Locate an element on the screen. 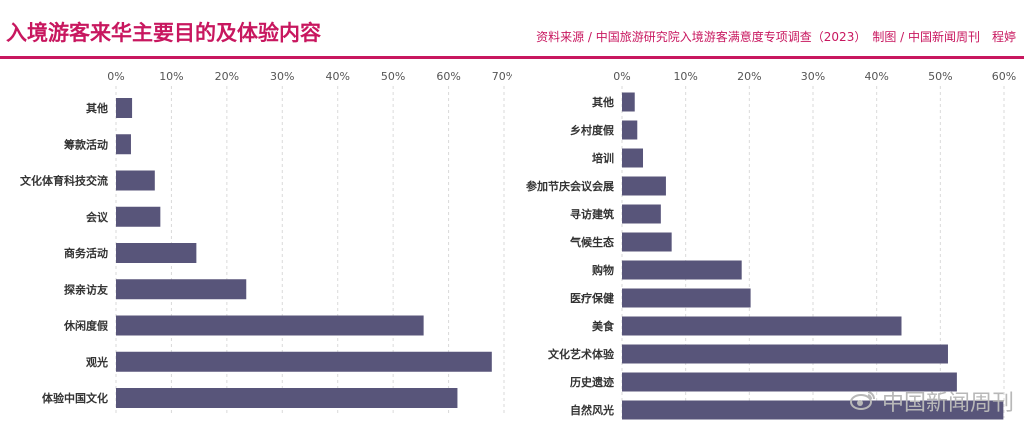  watermark-text: 中国新闻周刊 is located at coordinates (947, 403).